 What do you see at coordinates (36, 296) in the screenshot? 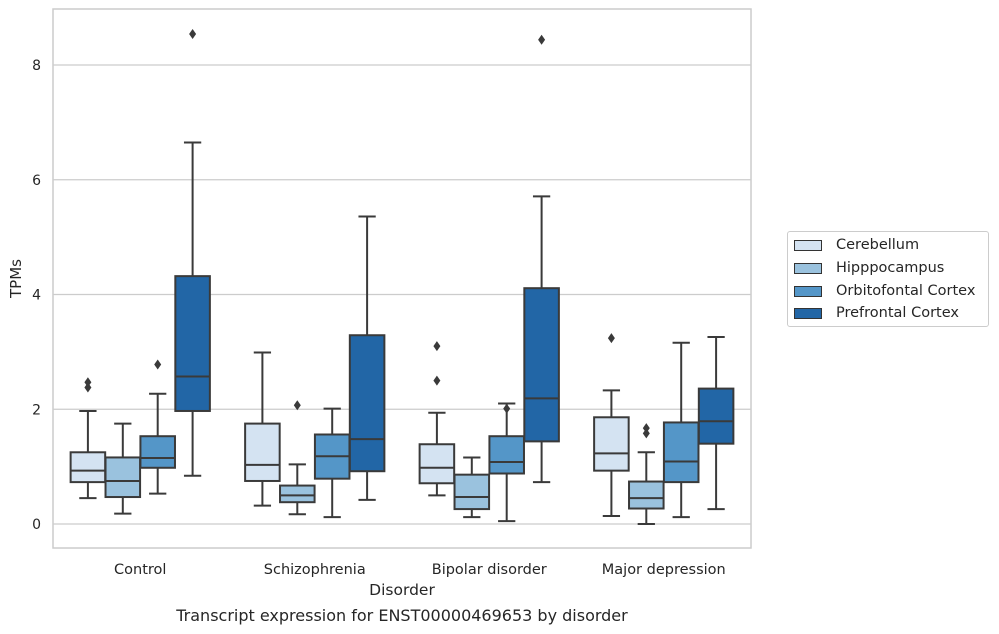
I see `y-tick-label: 4` at bounding box center [36, 296].